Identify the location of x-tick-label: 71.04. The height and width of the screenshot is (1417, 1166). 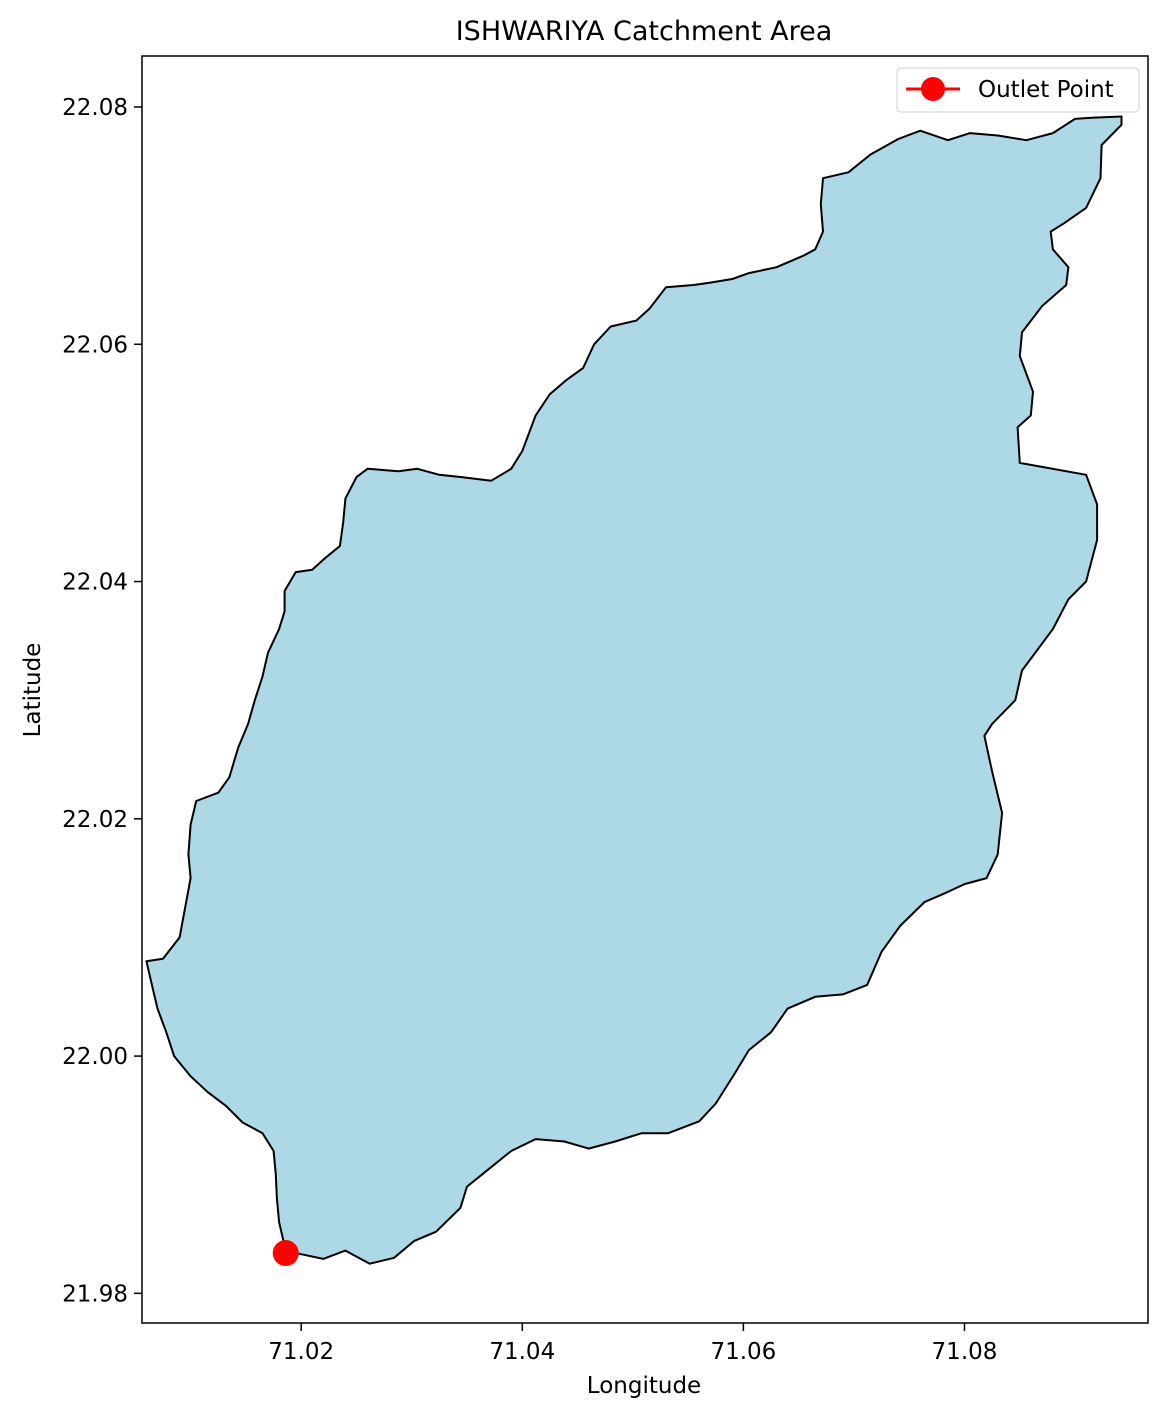
(522, 1352).